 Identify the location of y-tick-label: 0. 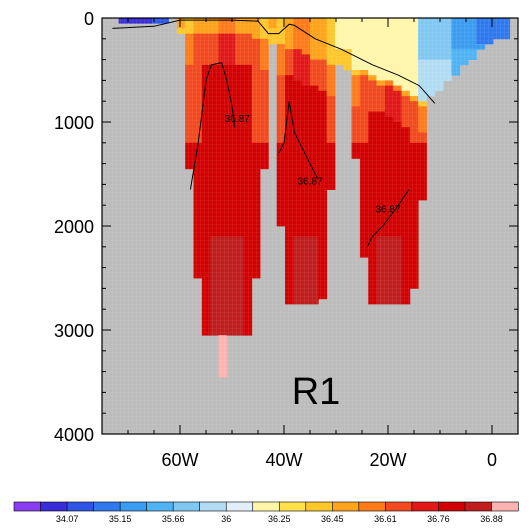
(89, 19).